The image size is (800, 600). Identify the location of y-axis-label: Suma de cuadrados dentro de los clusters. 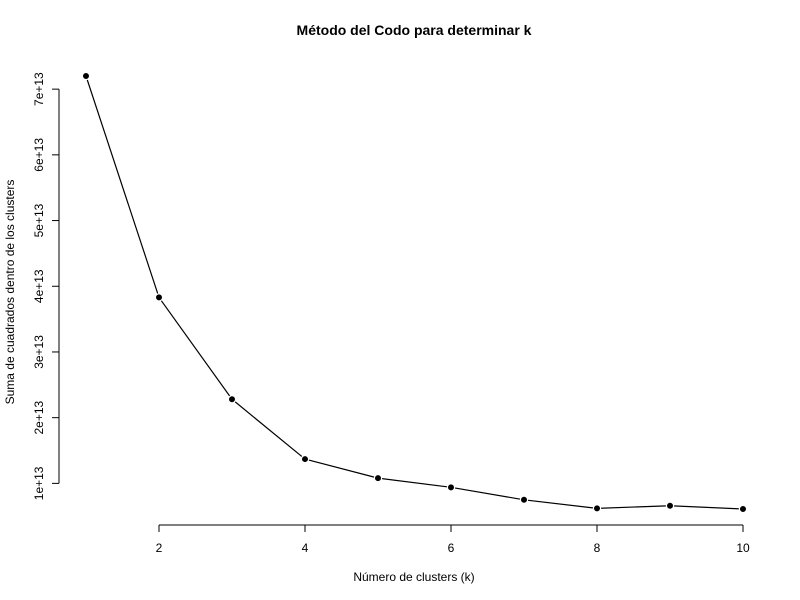
(10, 292).